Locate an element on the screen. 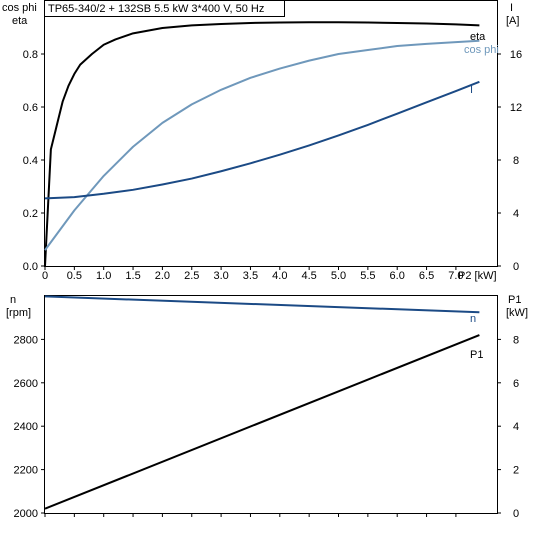 Image resolution: width=533 pixels, height=533 pixels. top-right-axis-label-2: [A] is located at coordinates (512, 21).